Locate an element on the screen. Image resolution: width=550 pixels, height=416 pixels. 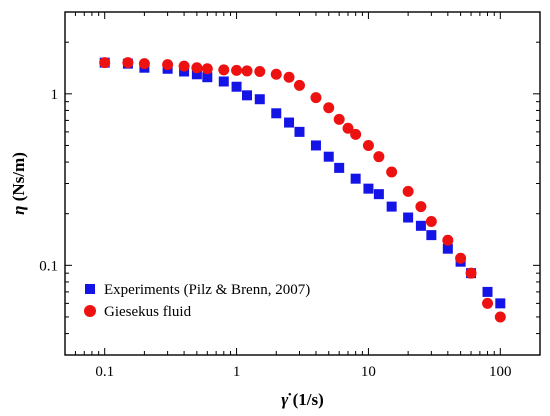
x-tick-label: 100 is located at coordinates (500, 372).